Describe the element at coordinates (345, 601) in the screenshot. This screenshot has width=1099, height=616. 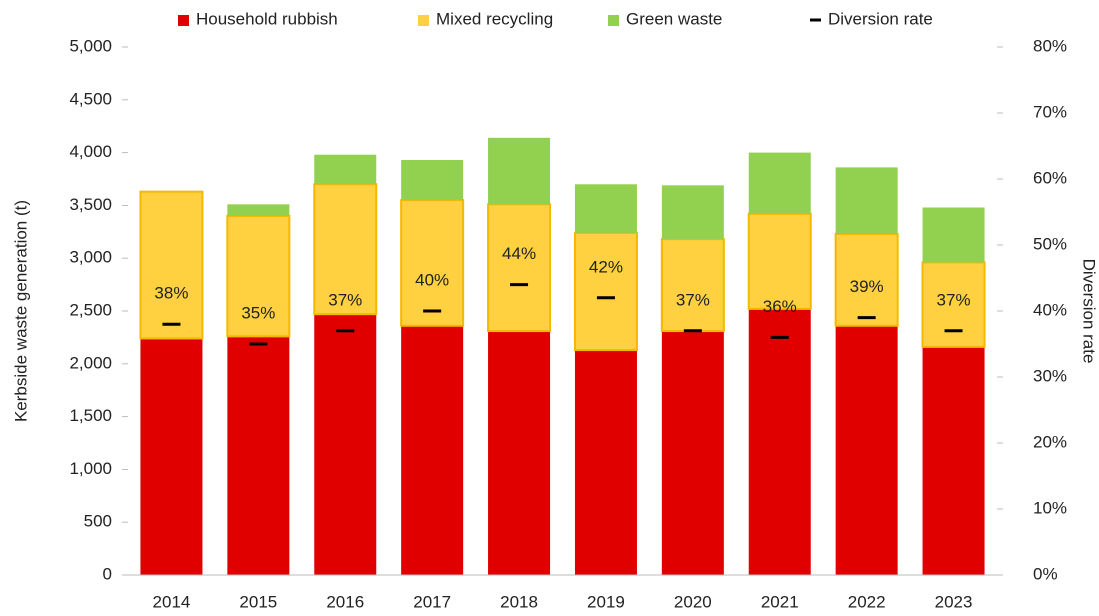
I see `x-tick-label: 2016` at that location.